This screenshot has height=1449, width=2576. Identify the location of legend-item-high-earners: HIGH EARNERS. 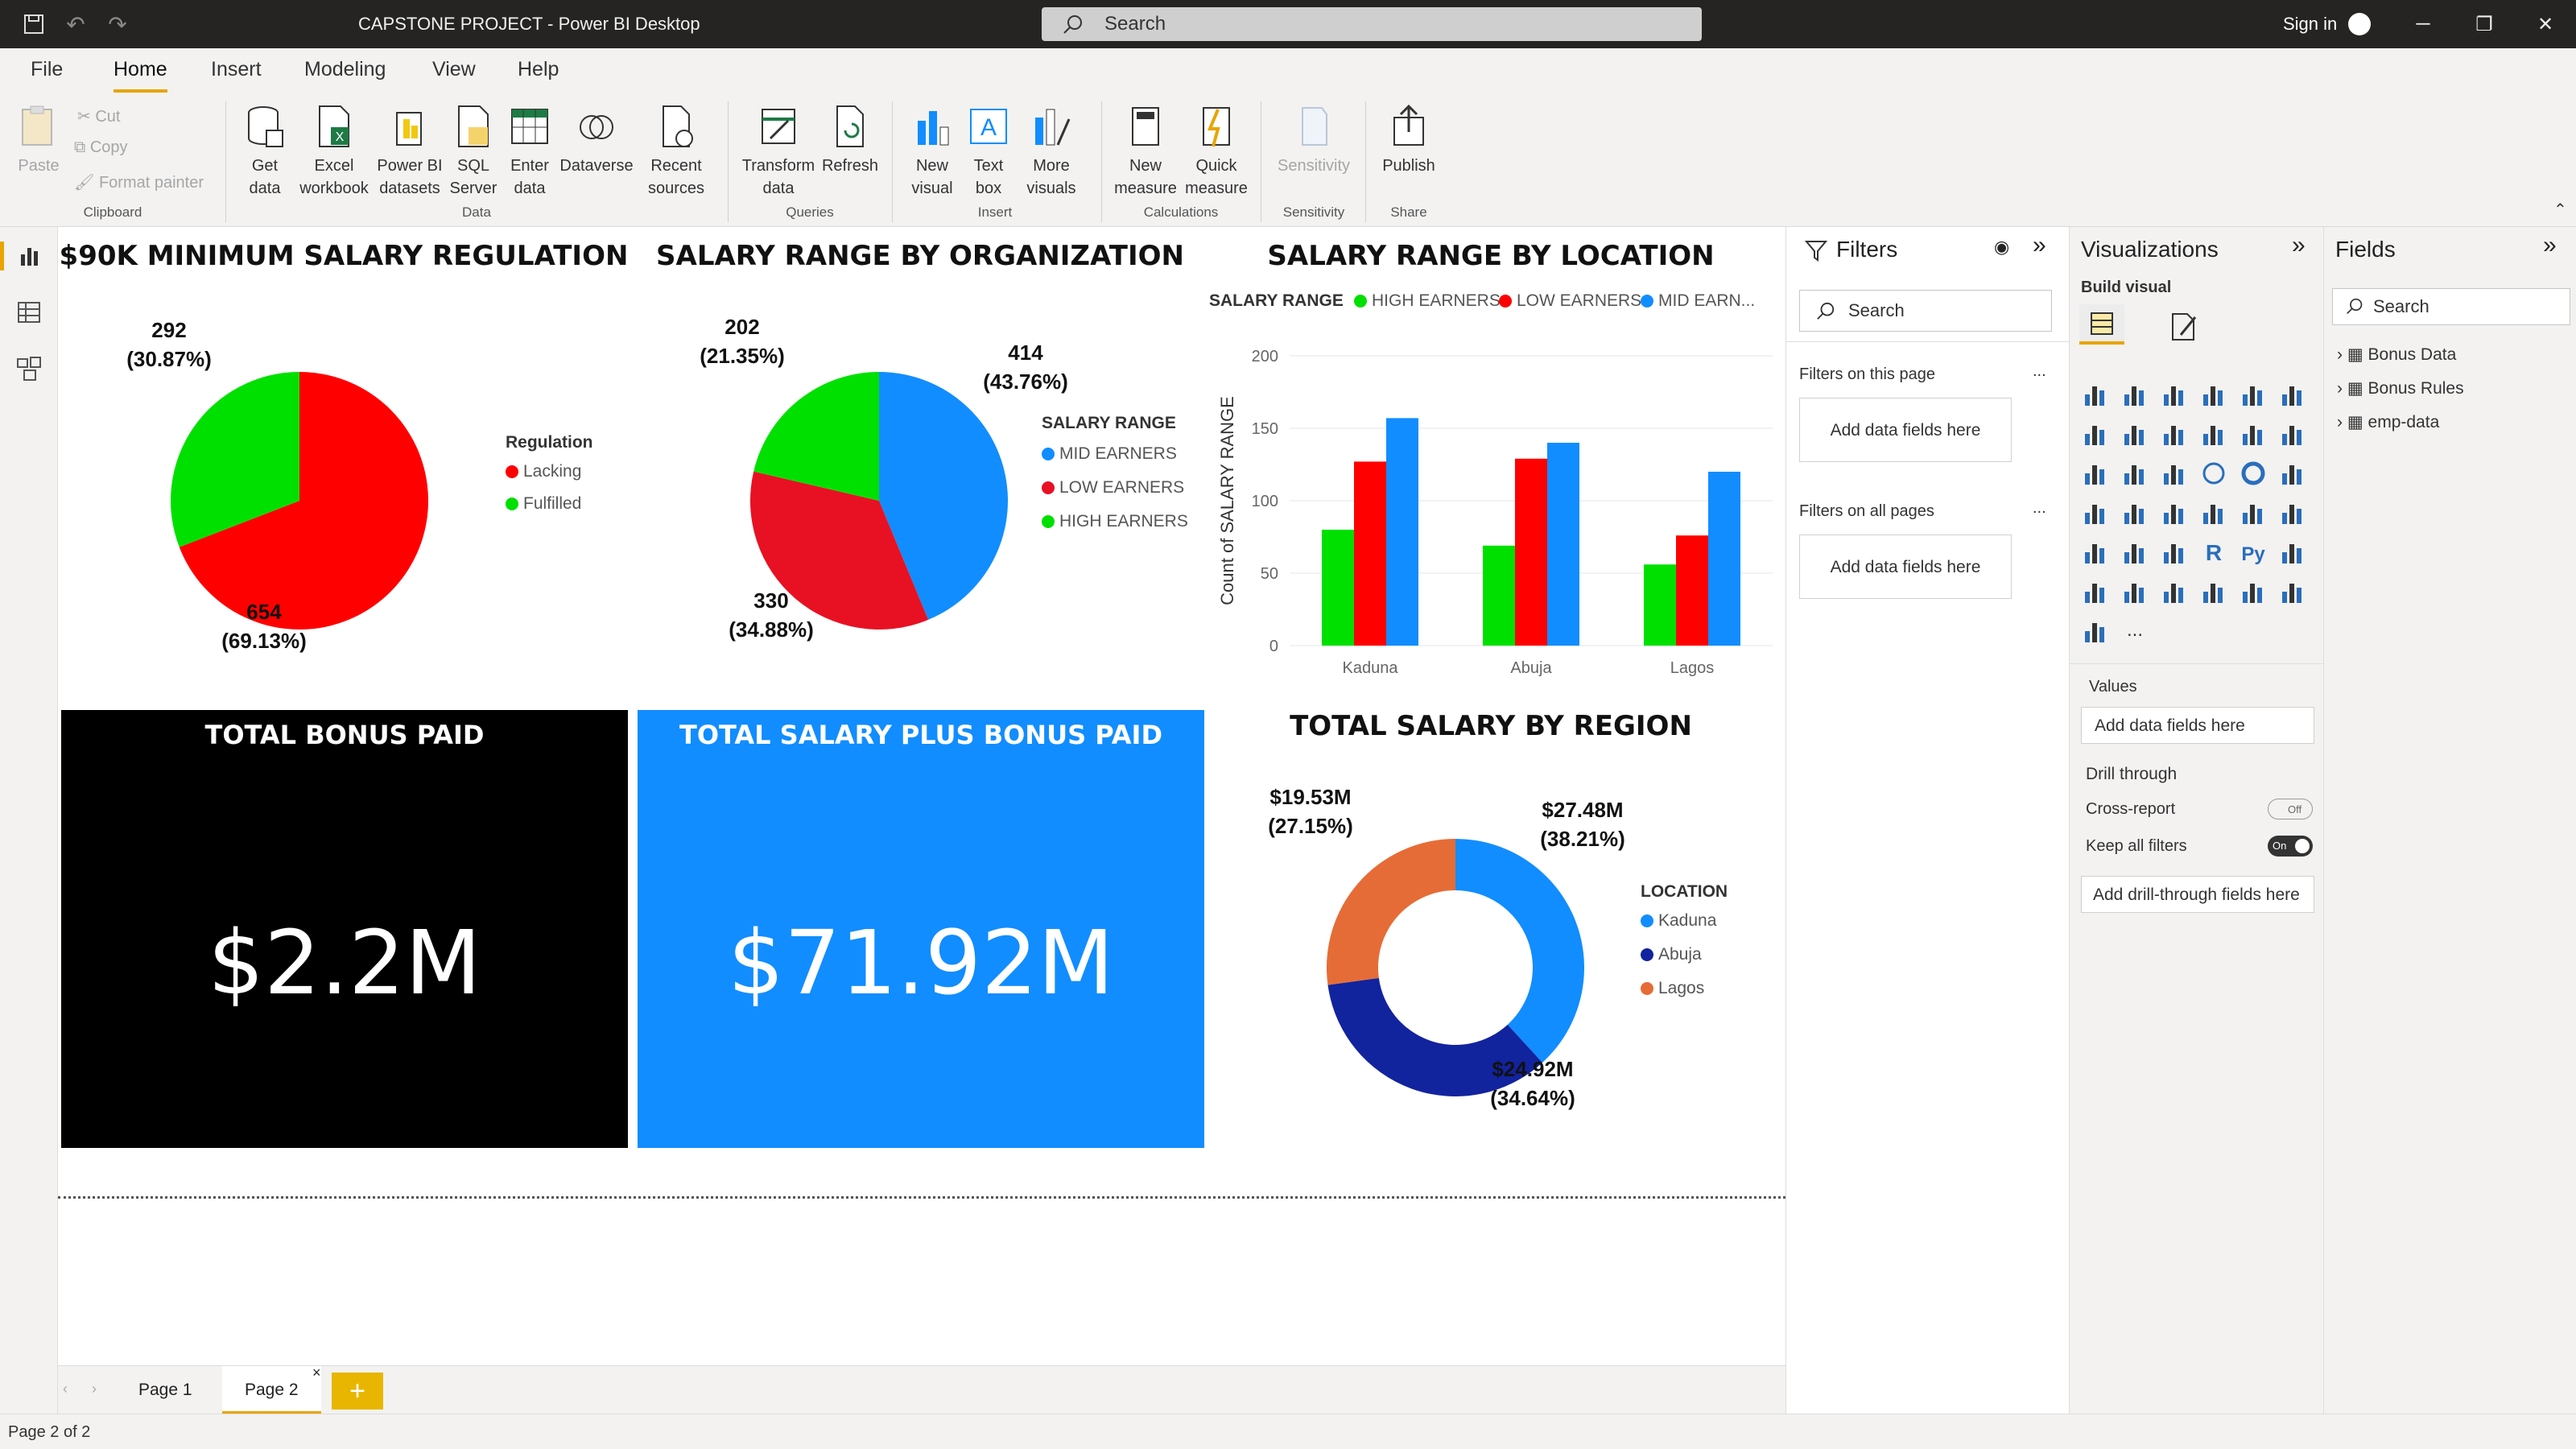
(1427, 301).